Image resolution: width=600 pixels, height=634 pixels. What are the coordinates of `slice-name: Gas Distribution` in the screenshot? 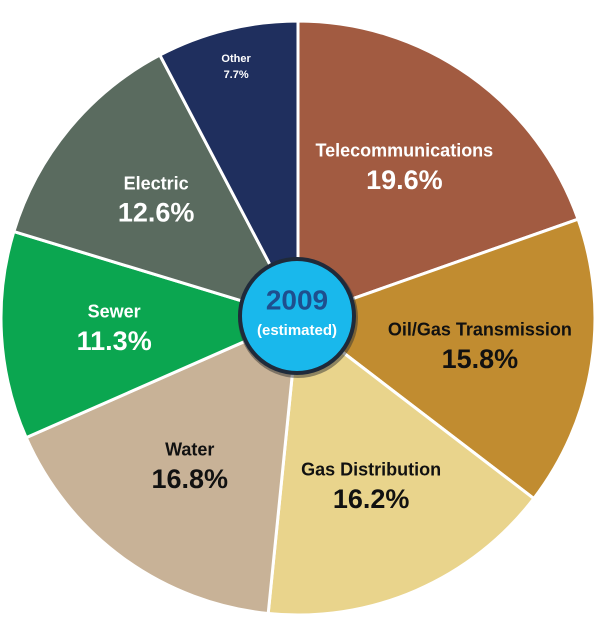 It's located at (371, 470).